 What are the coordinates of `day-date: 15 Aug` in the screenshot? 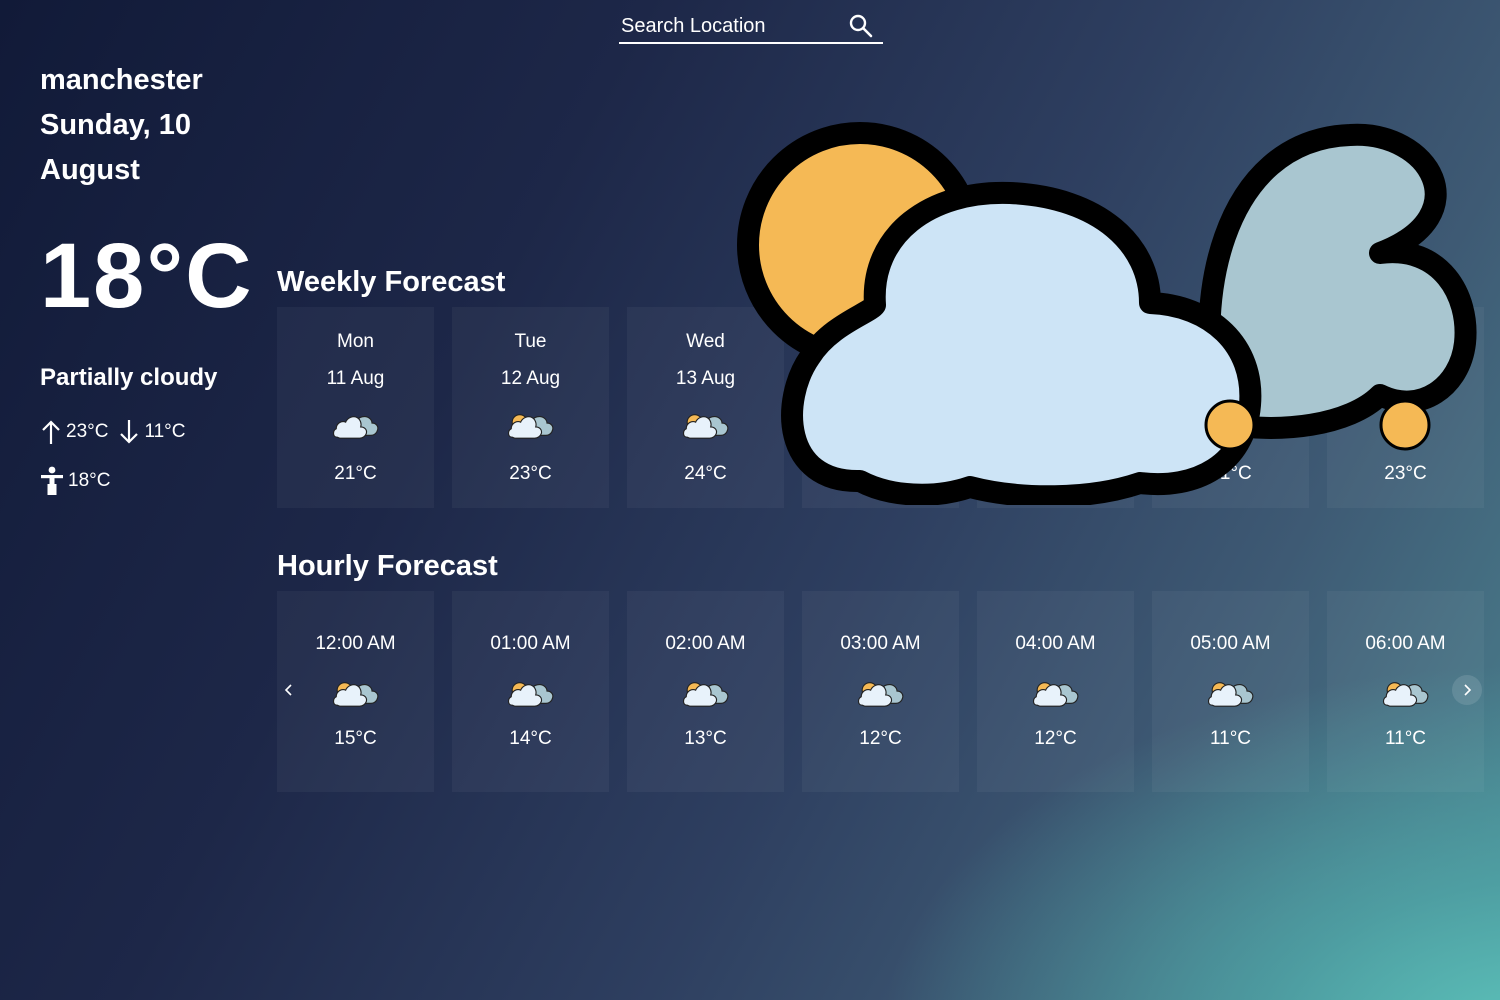 It's located at (1055, 378).